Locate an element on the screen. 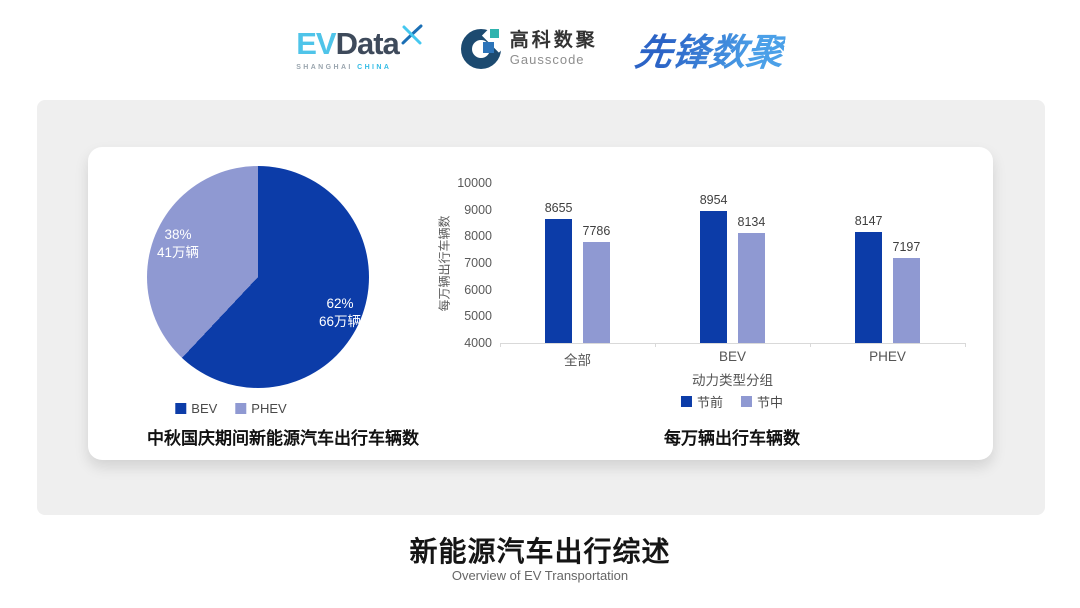  bar-column: 8134 is located at coordinates (751, 278).